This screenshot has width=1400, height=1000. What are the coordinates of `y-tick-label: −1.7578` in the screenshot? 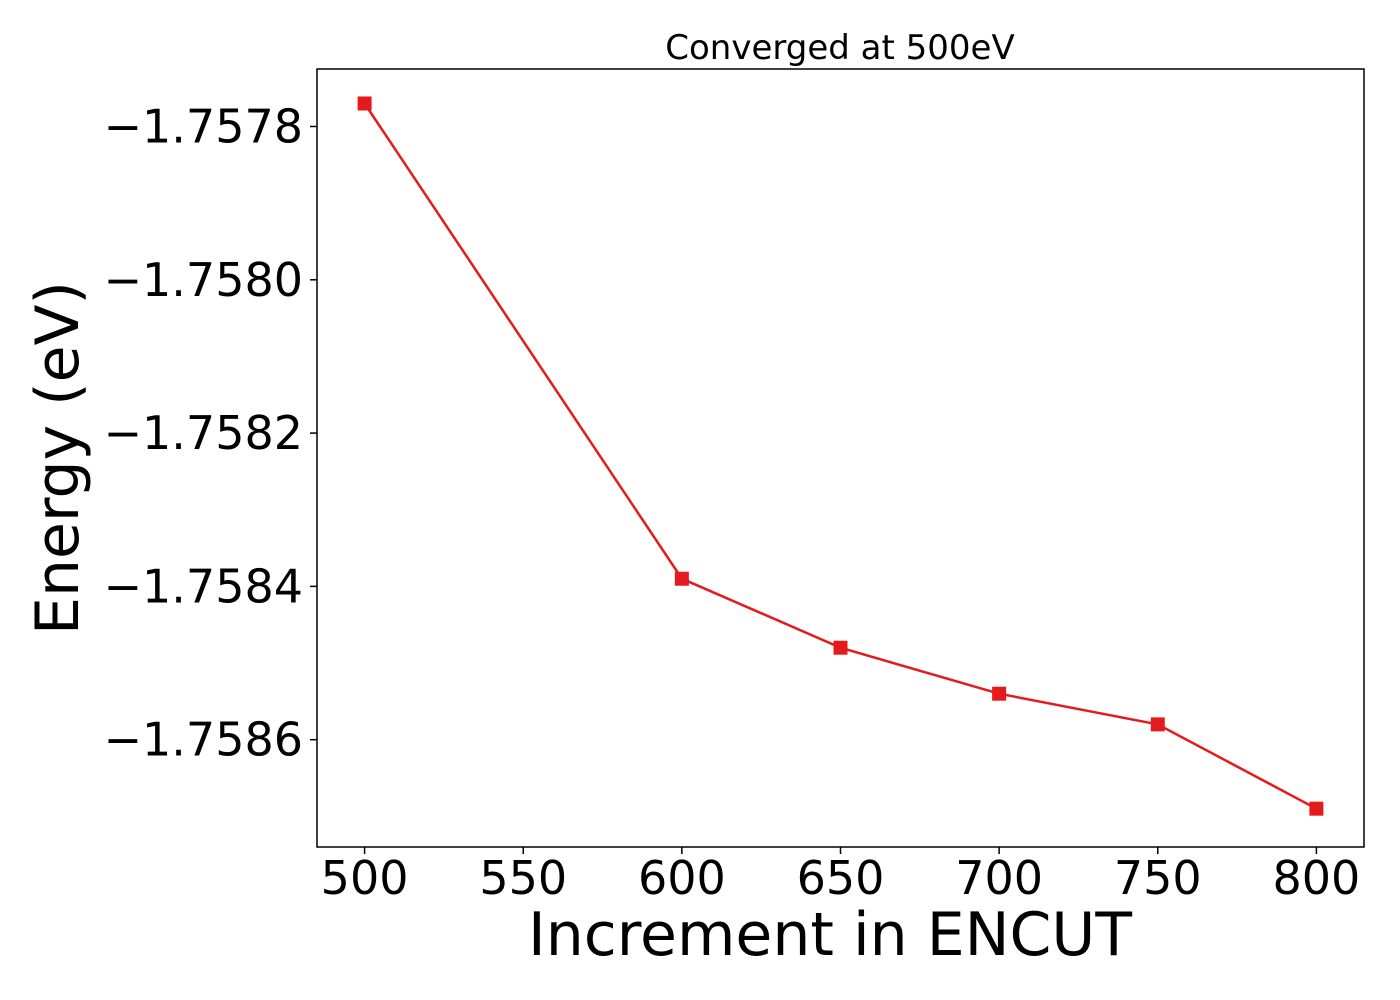 It's located at (204, 126).